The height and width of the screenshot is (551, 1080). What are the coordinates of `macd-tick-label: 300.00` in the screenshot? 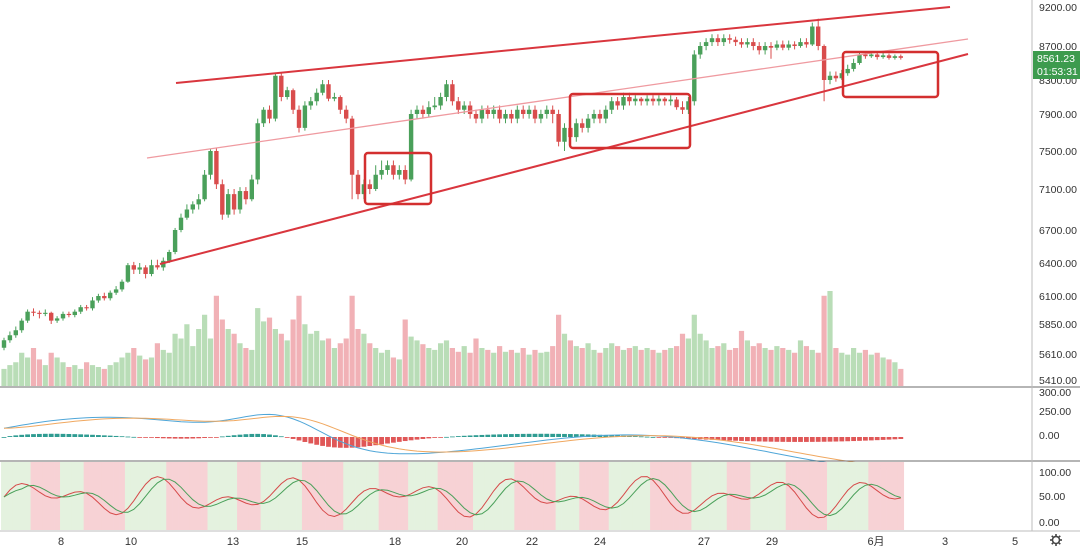 It's located at (1055, 393).